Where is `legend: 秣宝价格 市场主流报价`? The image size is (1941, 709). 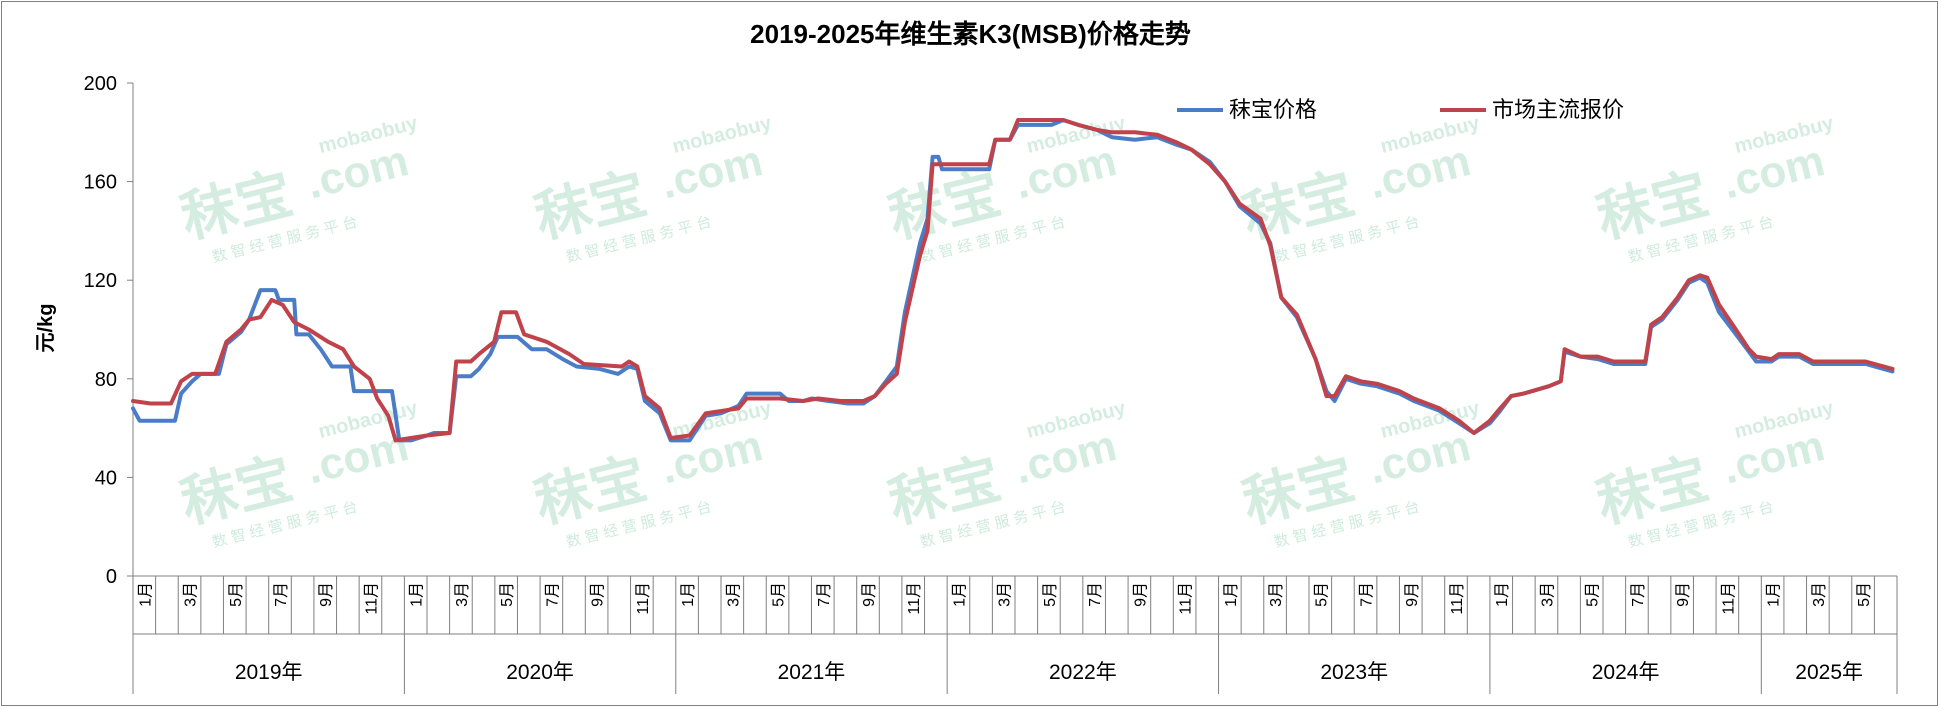 legend: 秣宝价格 市场主流报价 is located at coordinates (1400, 109).